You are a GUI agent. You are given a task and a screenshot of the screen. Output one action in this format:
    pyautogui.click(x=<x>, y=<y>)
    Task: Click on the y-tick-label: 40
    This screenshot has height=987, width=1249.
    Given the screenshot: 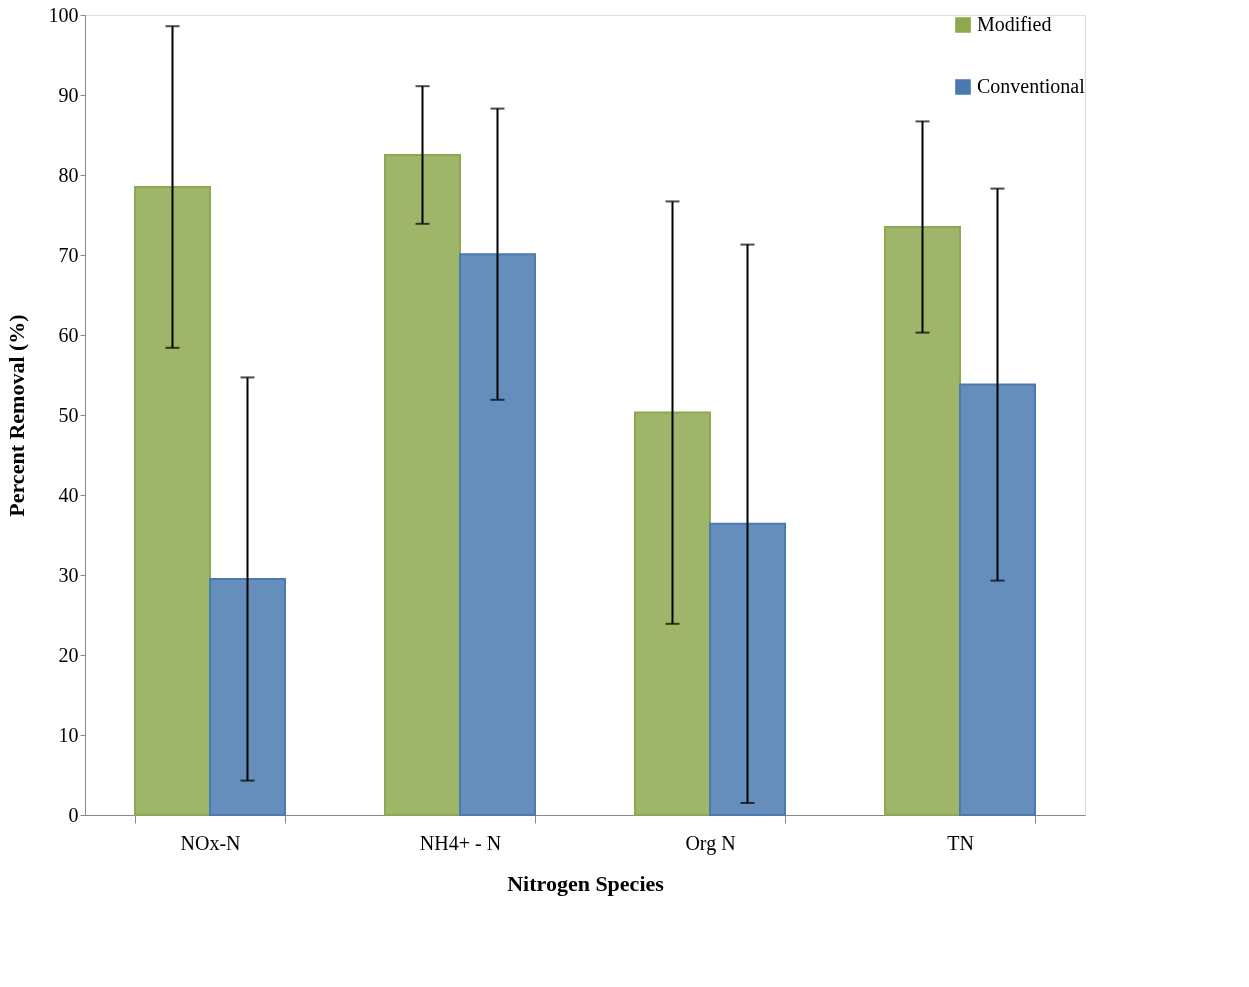 What is the action you would take?
    pyautogui.click(x=68, y=494)
    